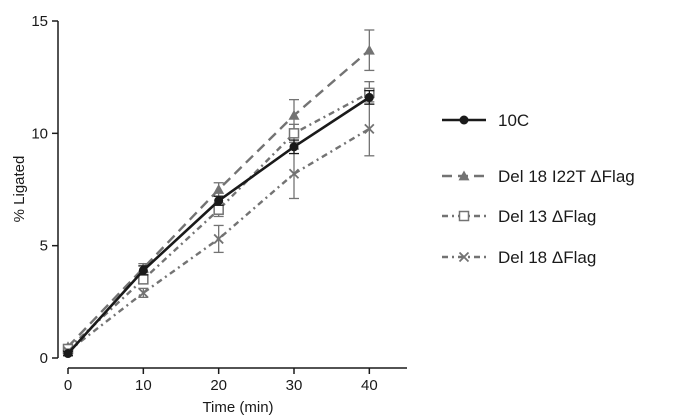 The width and height of the screenshot is (673, 418). Describe the element at coordinates (44, 190) in the screenshot. I see `y-ticks: 0 5 10 15` at that location.